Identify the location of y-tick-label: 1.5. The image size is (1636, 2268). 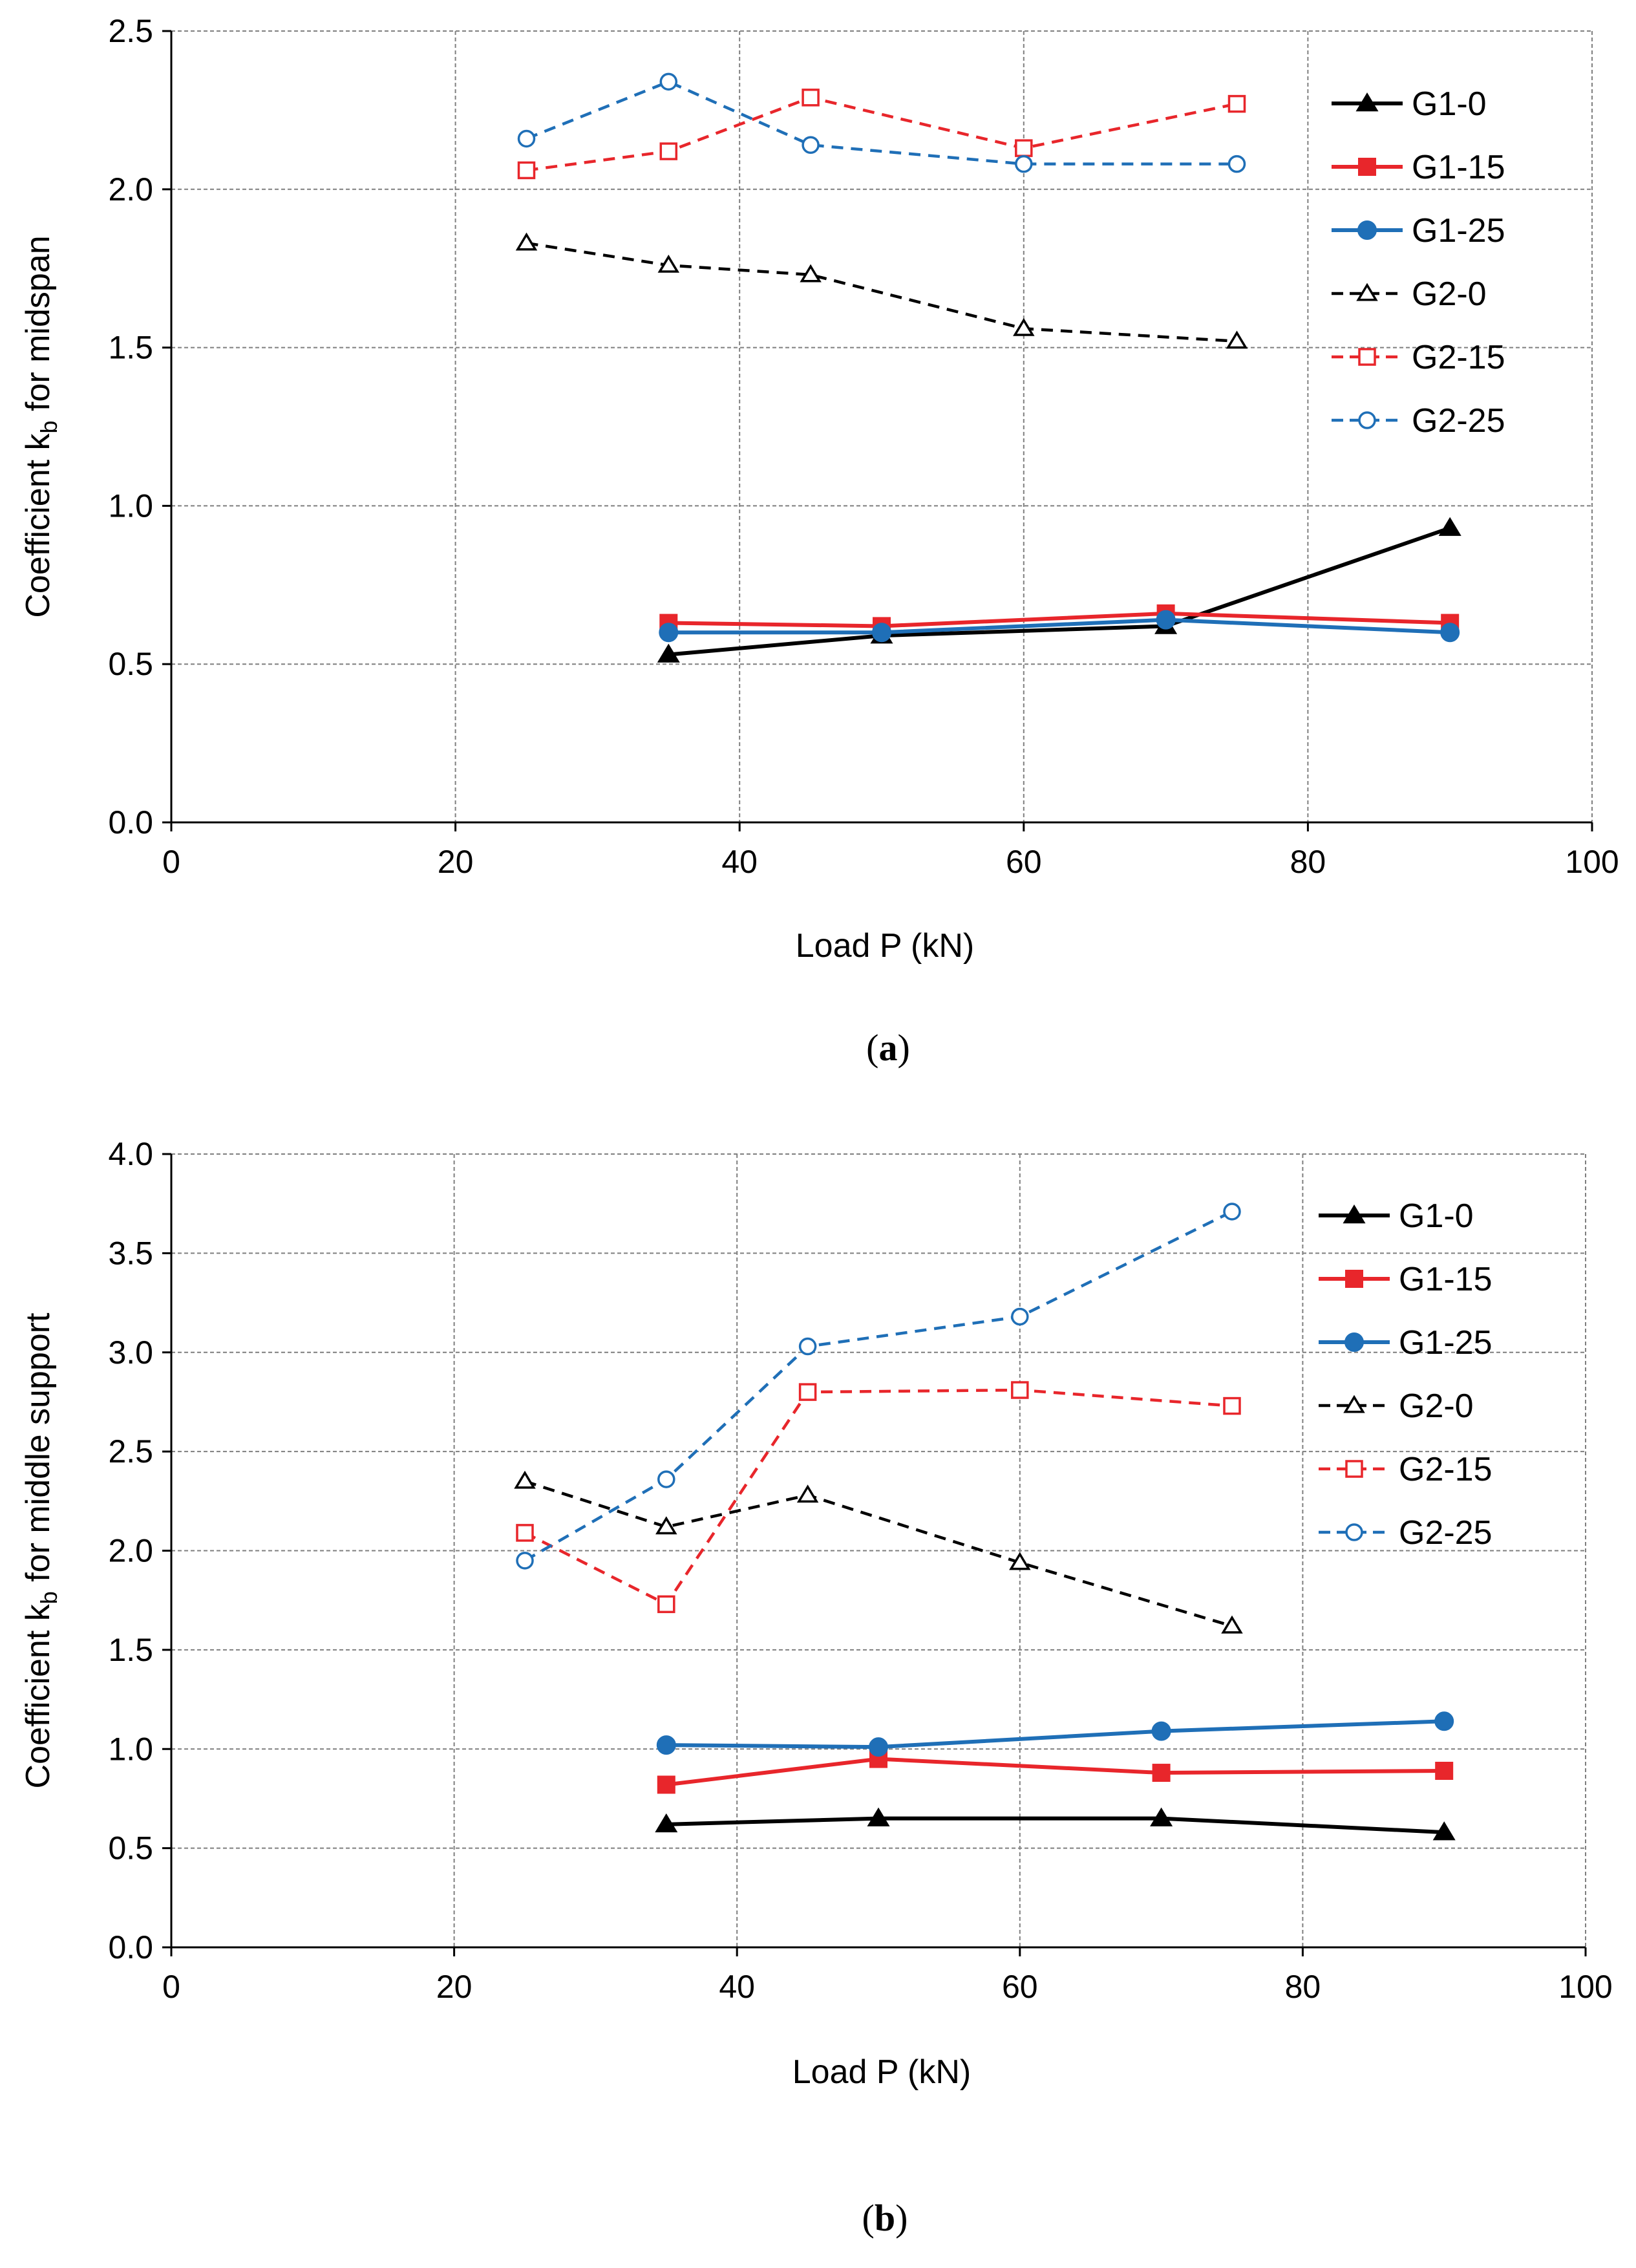
(130, 1650).